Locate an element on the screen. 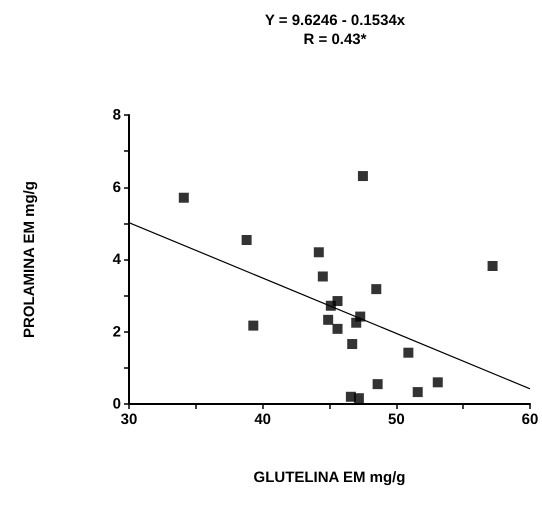 The image size is (542, 505). x-tick-label: 60 is located at coordinates (530, 419).